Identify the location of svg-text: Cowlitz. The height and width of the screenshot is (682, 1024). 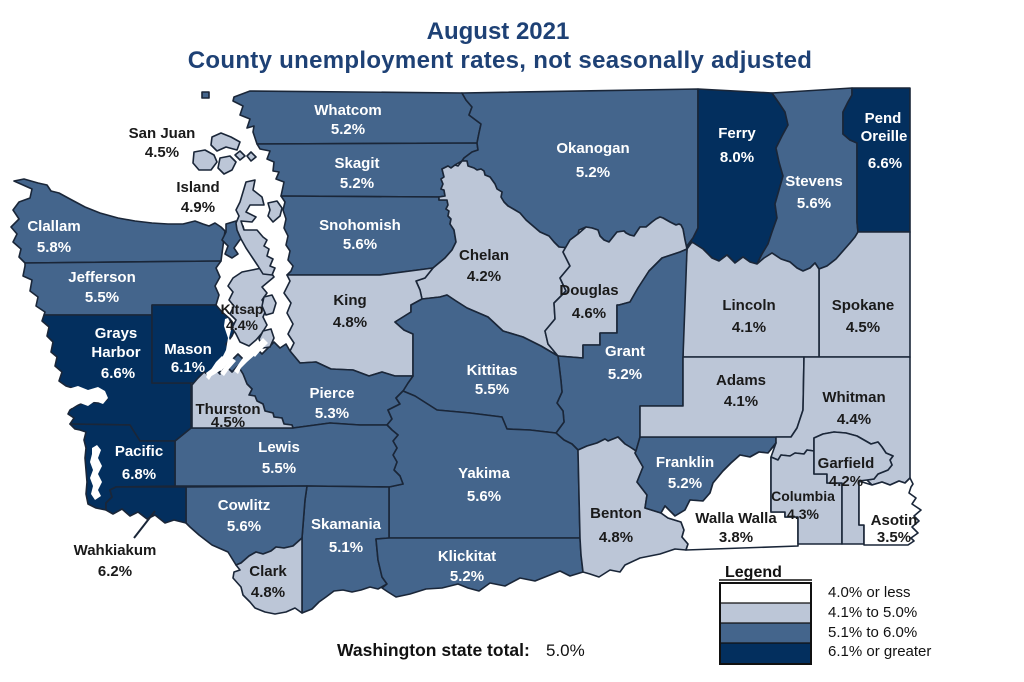
(244, 505).